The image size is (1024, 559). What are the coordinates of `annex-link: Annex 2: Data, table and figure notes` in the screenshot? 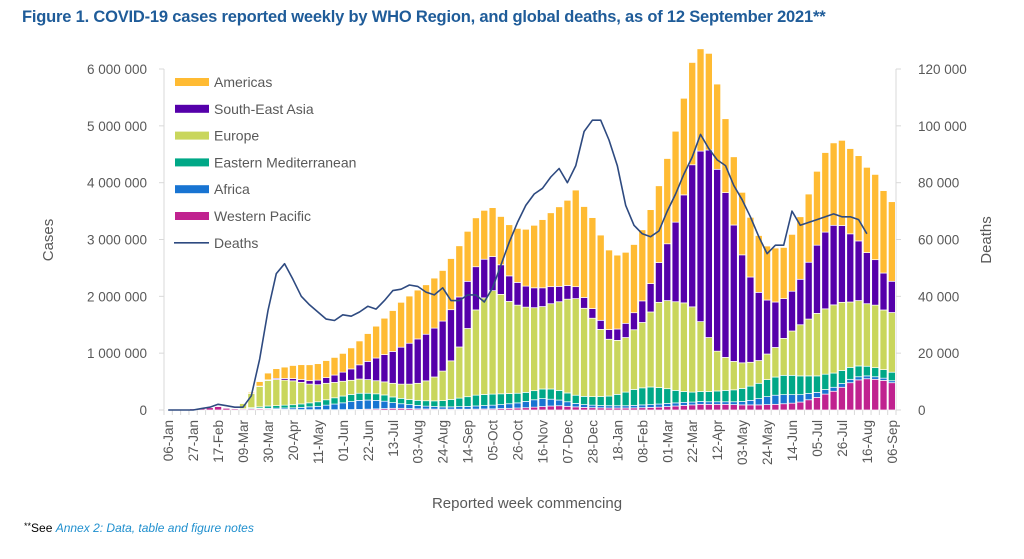 It's located at (154, 528).